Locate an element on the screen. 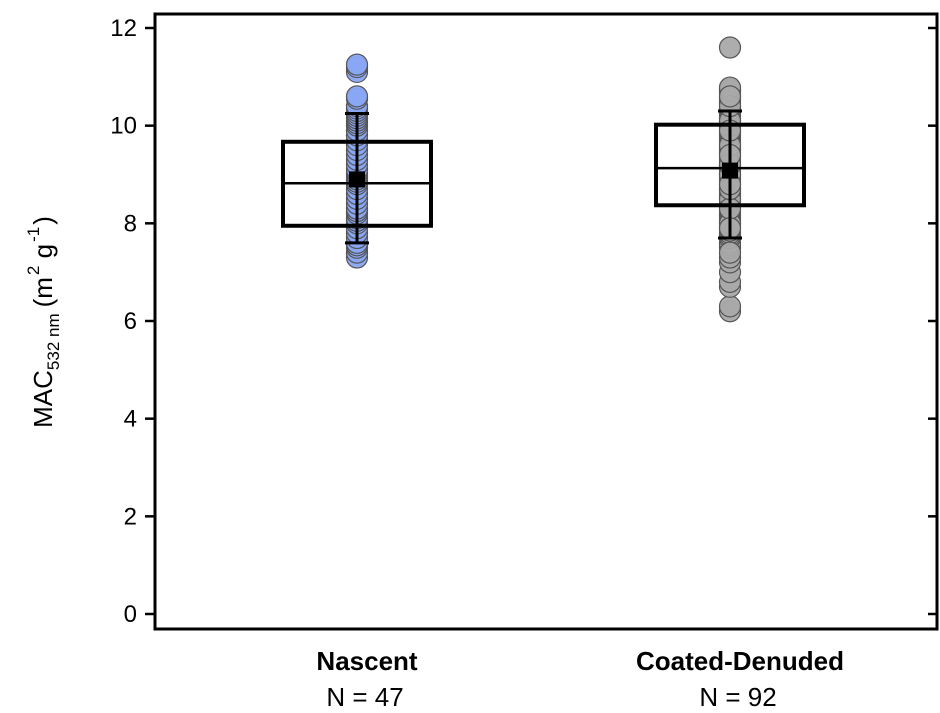  ylabel-unit-open: (m is located at coordinates (43, 292).